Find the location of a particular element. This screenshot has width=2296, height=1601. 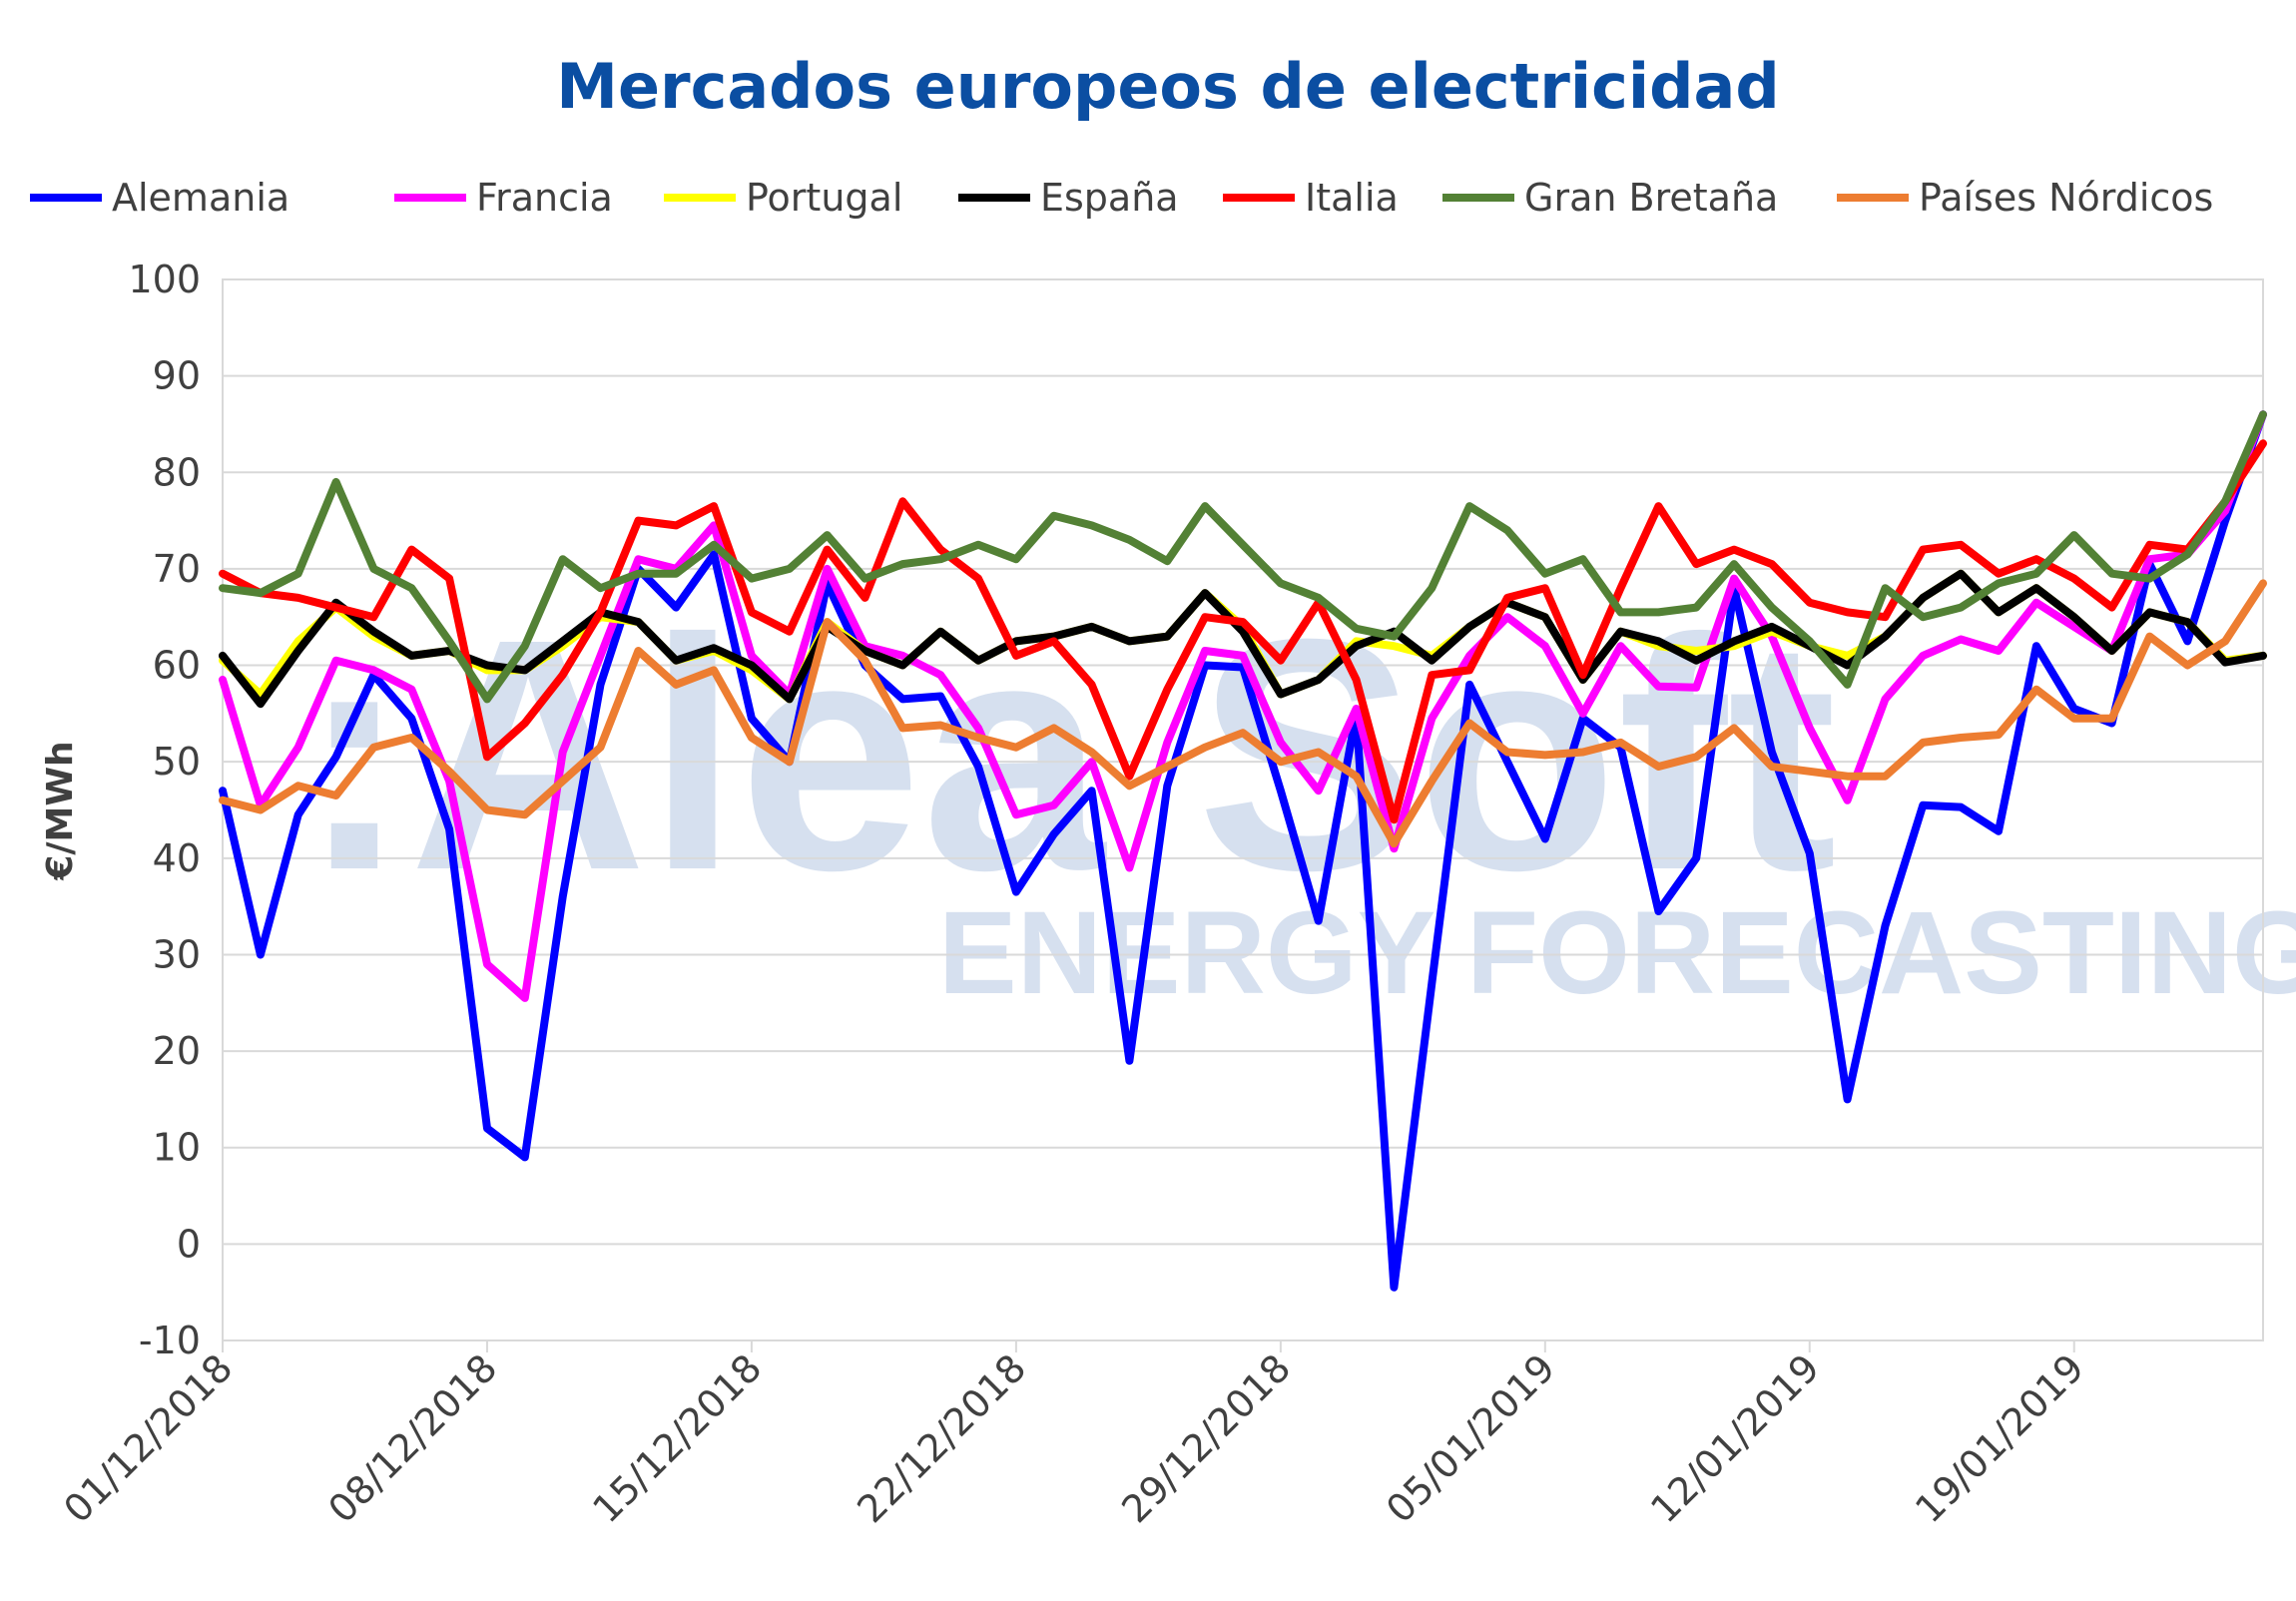

legend-item: Portugal is located at coordinates (783, 198).